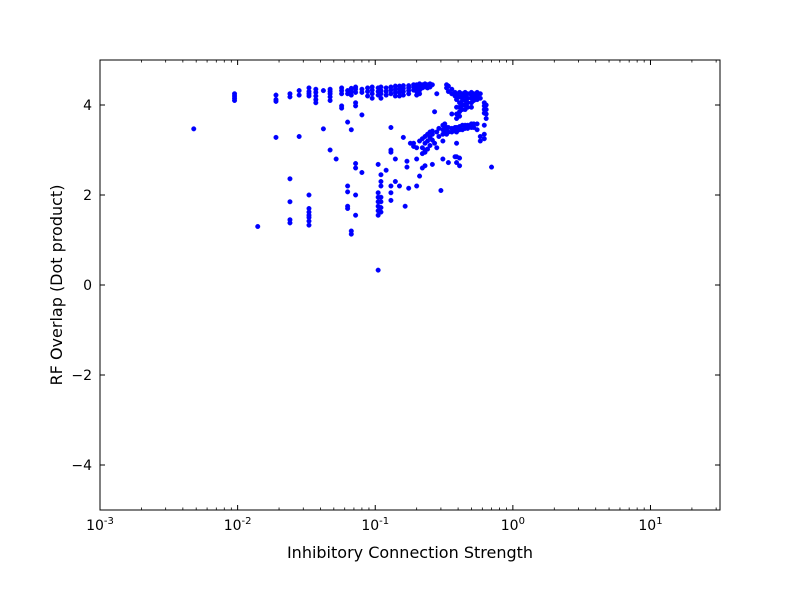 The image size is (800, 600). I want to click on x-tick-label: 10⁰, so click(513, 525).